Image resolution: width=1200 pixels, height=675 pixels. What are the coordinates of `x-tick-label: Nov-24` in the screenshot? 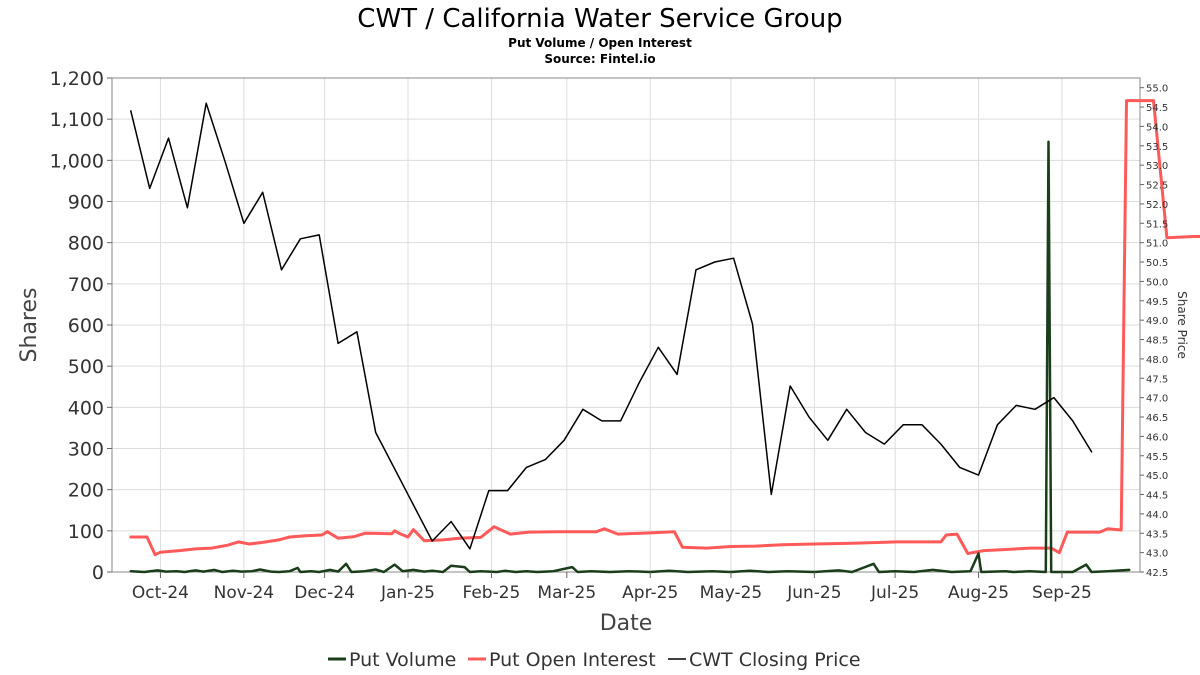 It's located at (244, 593).